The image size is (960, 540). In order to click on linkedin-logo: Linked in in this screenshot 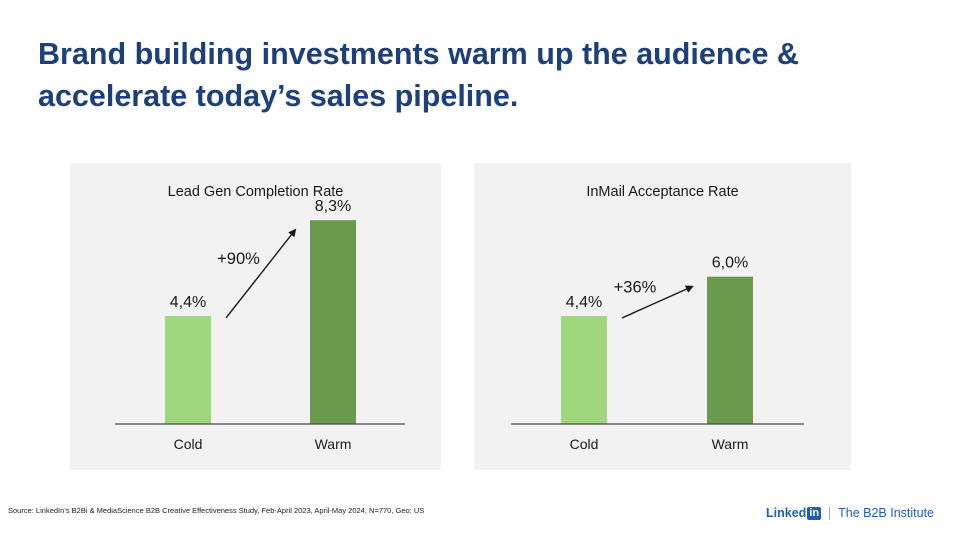, I will do `click(794, 513)`.